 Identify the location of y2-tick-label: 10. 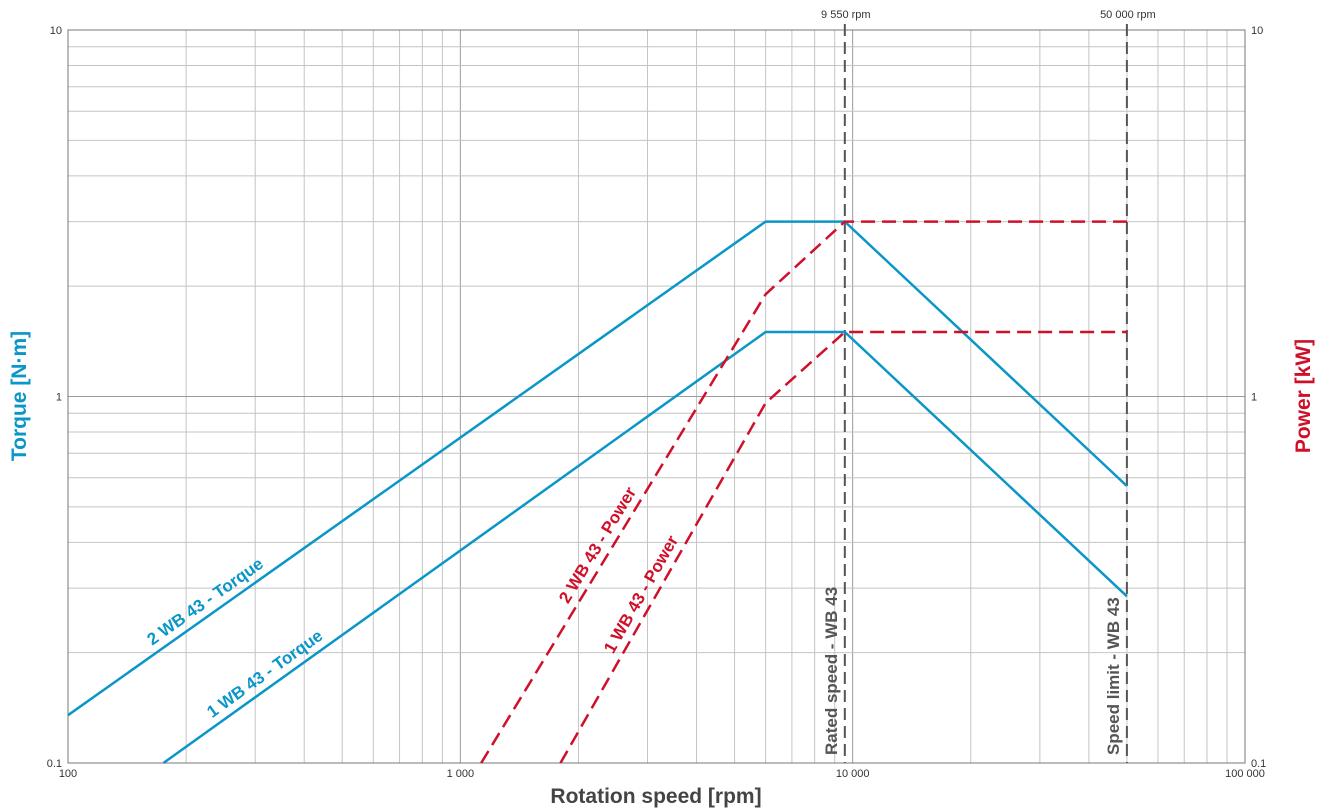
(1257, 31).